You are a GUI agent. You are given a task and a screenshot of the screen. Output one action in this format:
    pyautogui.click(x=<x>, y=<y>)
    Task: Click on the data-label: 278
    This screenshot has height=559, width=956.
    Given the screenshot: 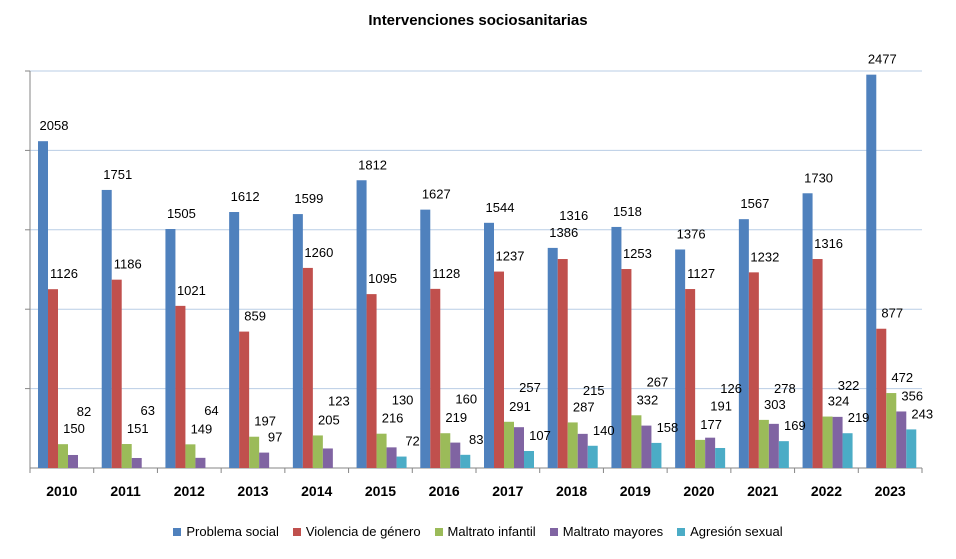 What is the action you would take?
    pyautogui.click(x=785, y=388)
    